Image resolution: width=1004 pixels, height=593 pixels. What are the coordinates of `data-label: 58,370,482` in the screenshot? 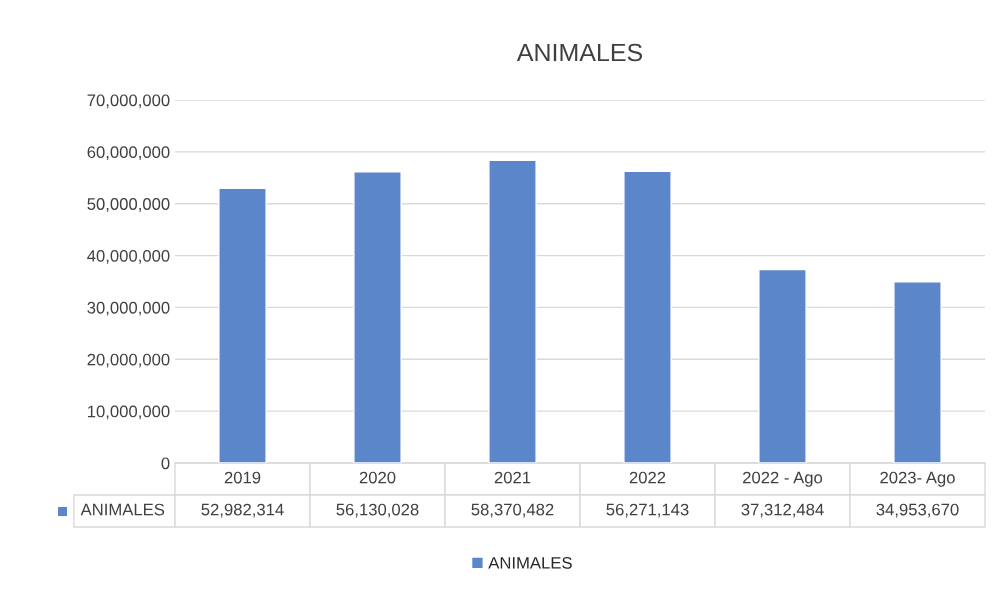 It's located at (512, 510).